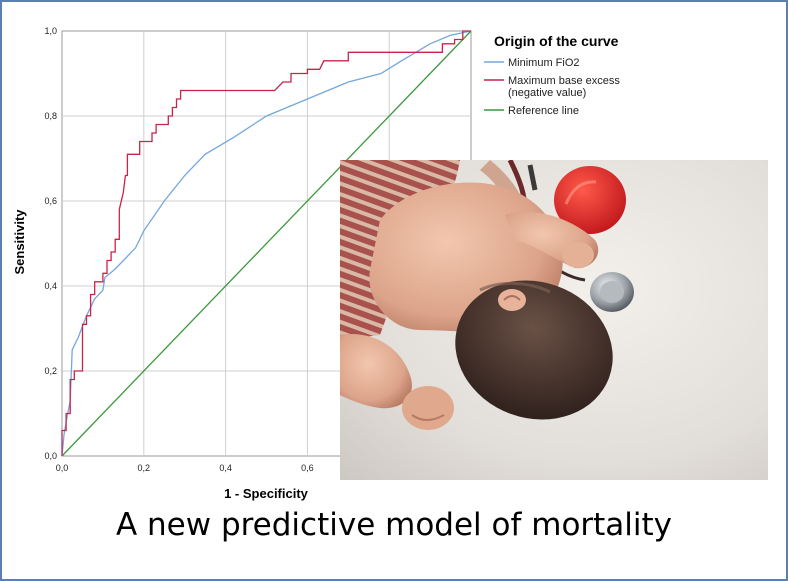  I want to click on x-tick-label: 0,4, so click(225, 468).